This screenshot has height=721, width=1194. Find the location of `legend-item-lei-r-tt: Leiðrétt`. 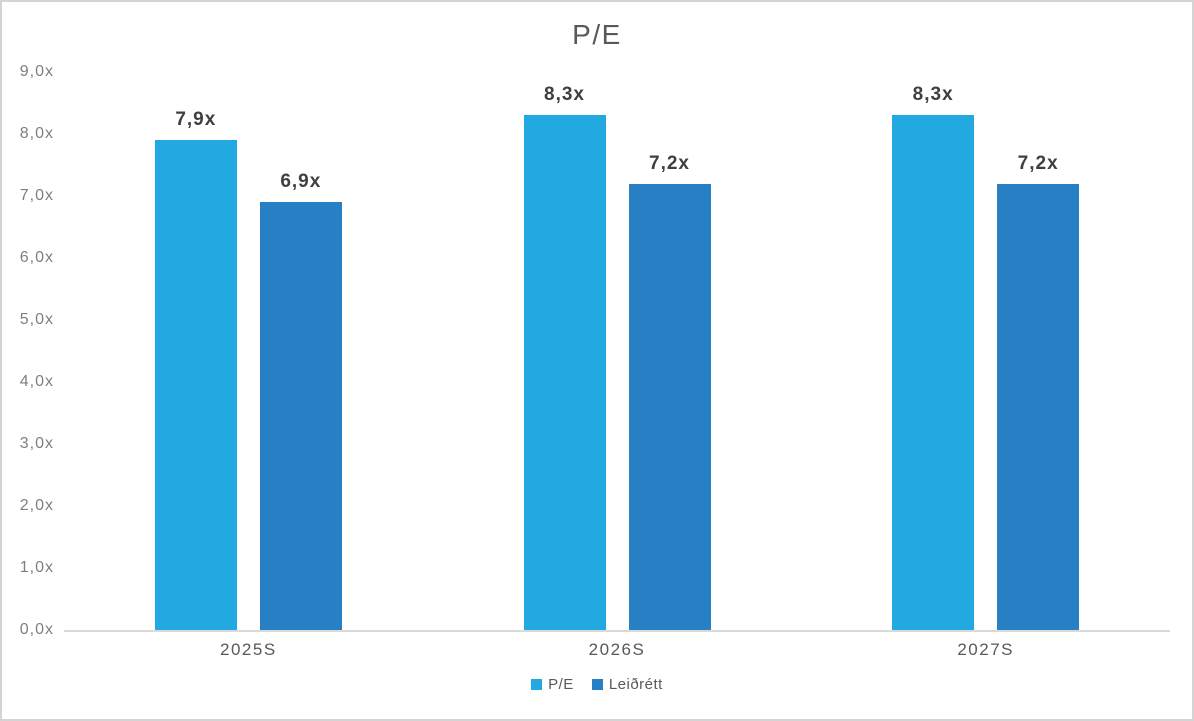

legend-item-lei-r-tt: Leiðrétt is located at coordinates (627, 684).